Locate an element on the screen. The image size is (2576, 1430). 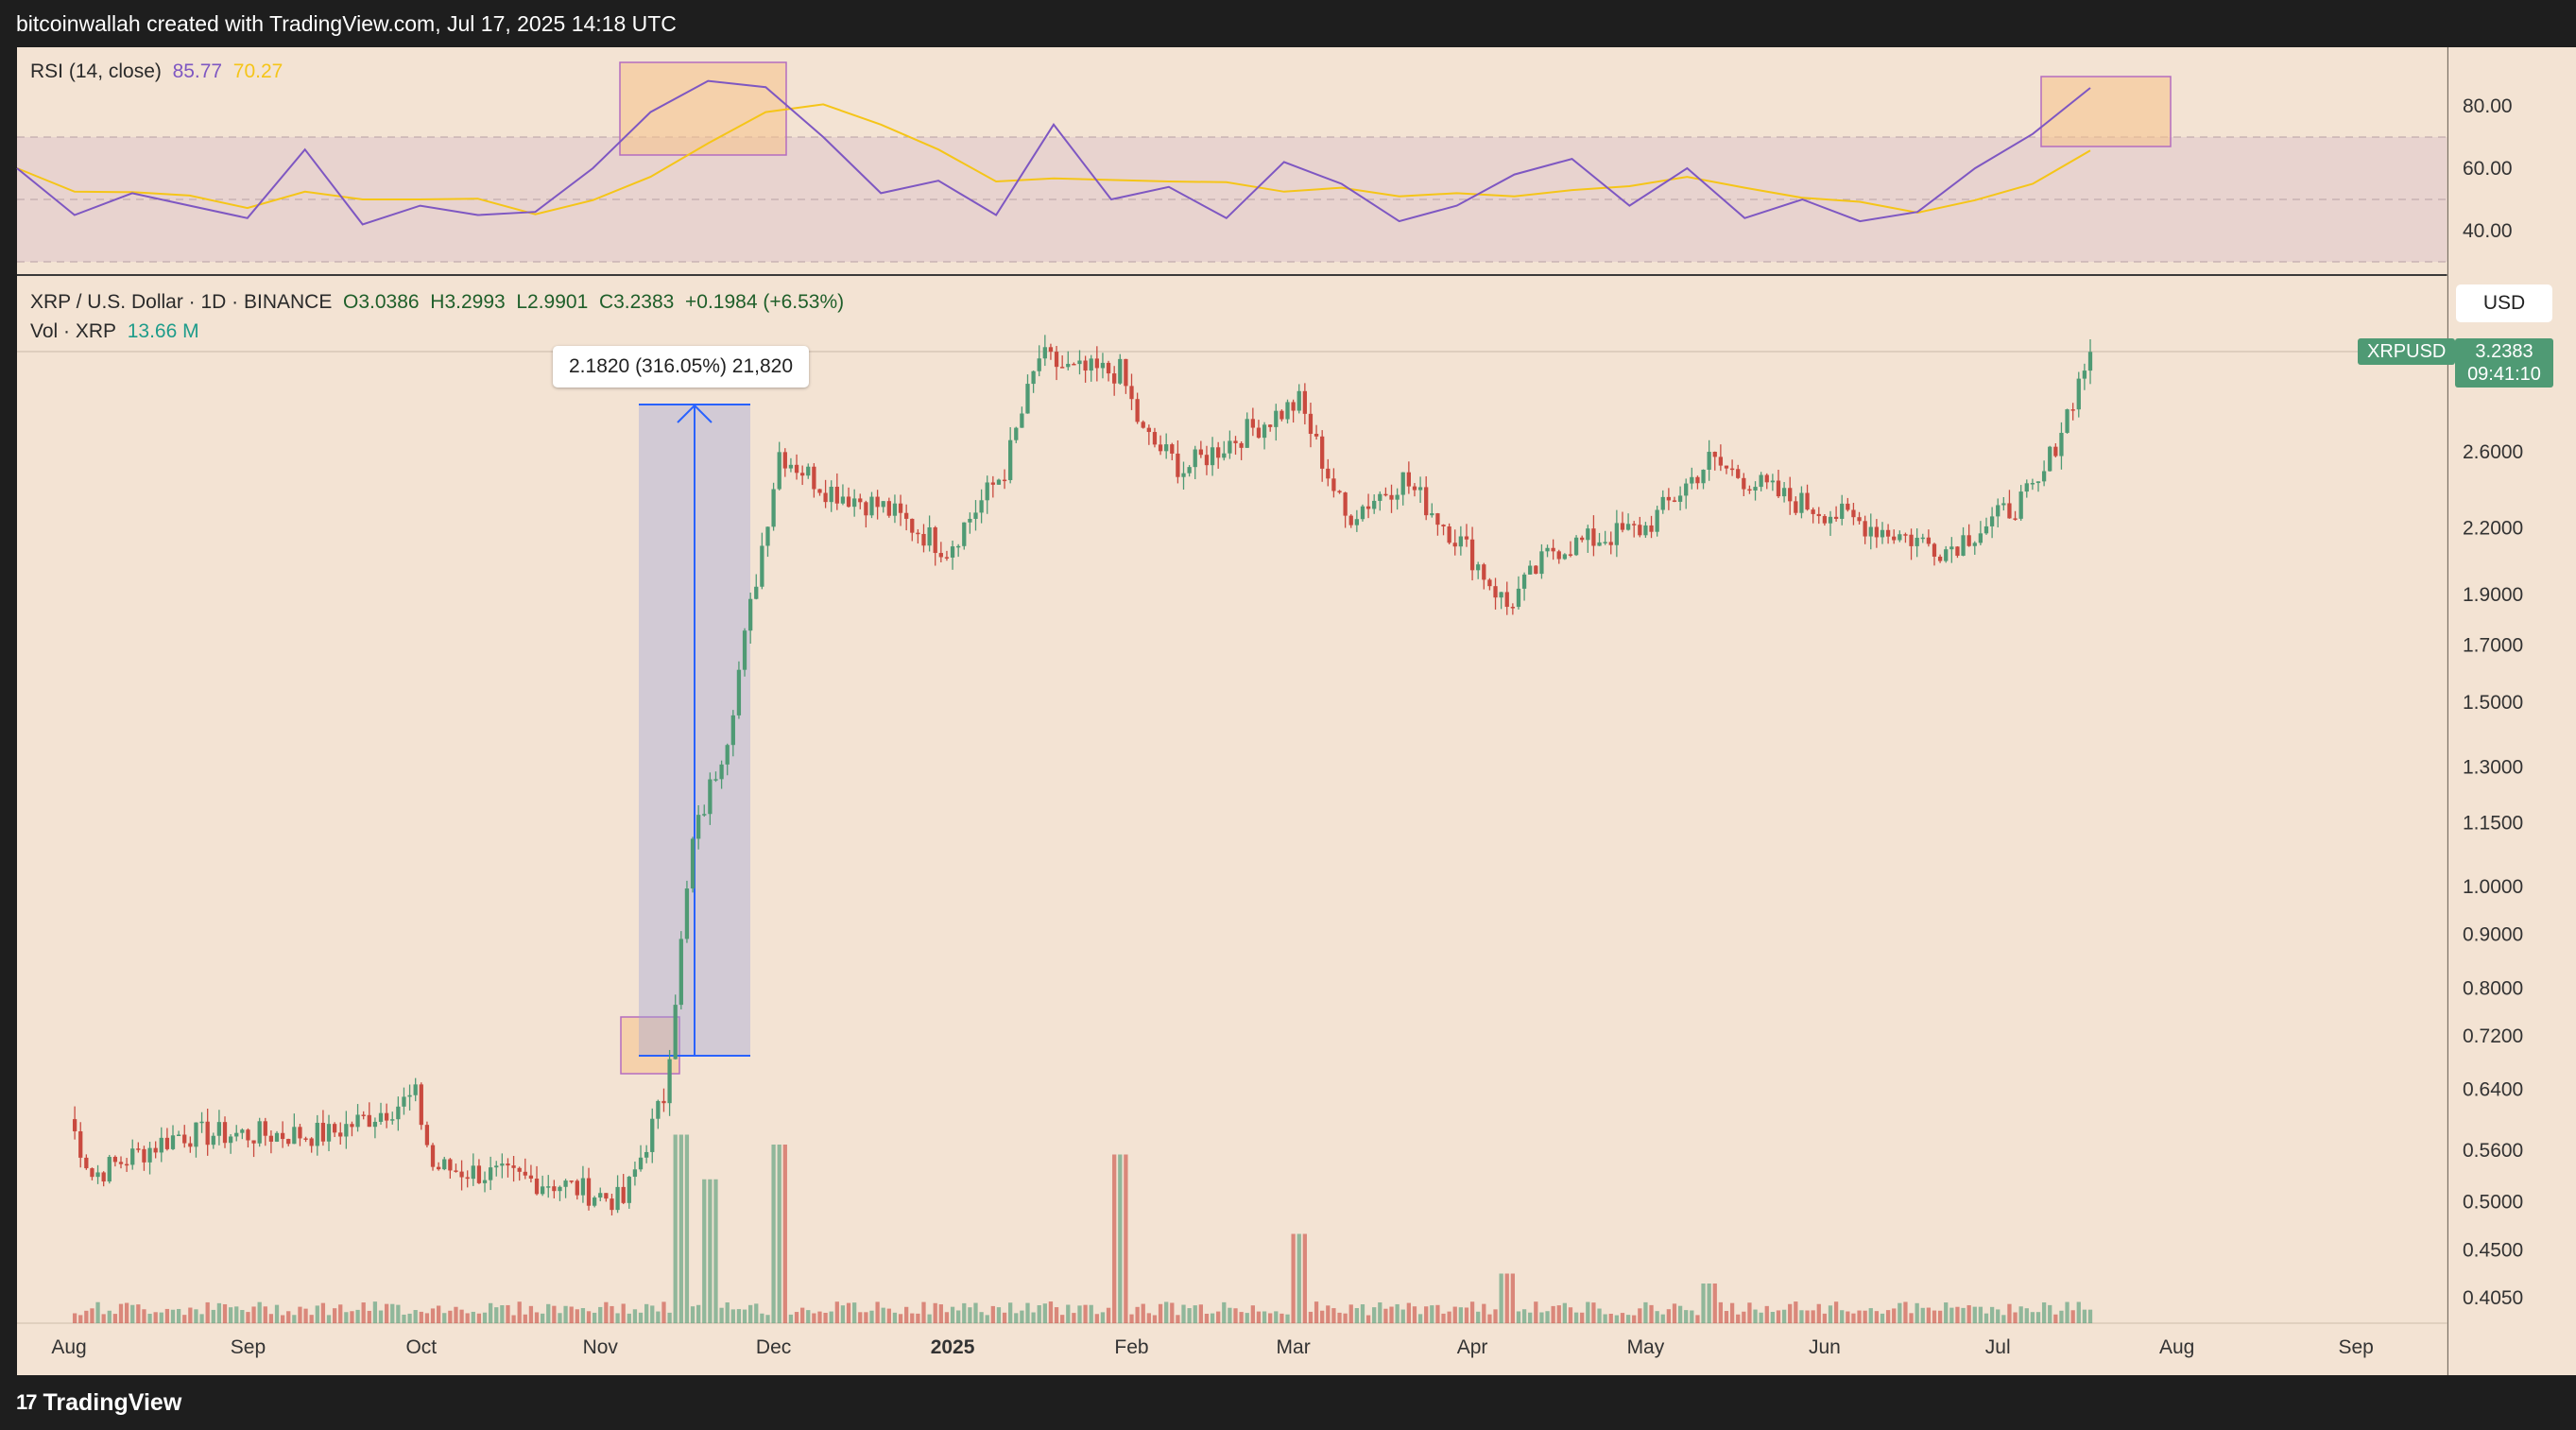
tradingview-logo: 17 TradingView is located at coordinates (98, 1402).